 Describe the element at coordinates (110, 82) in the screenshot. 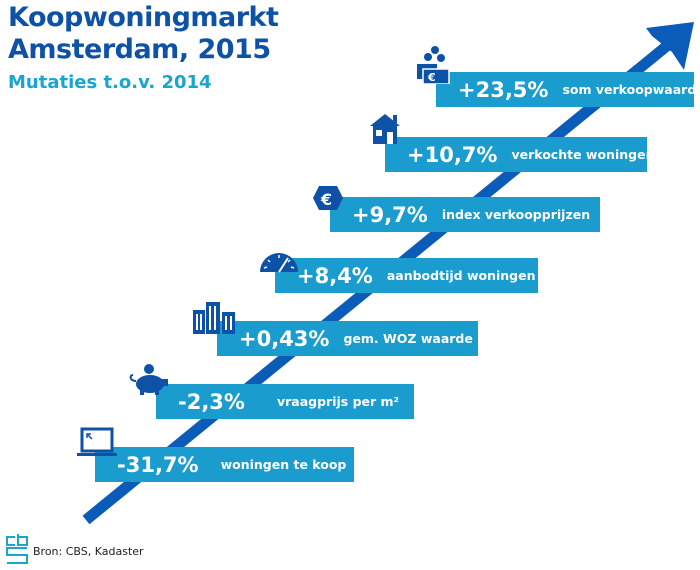

I see `subtitle: Mutaties t.o.v. 2014` at that location.